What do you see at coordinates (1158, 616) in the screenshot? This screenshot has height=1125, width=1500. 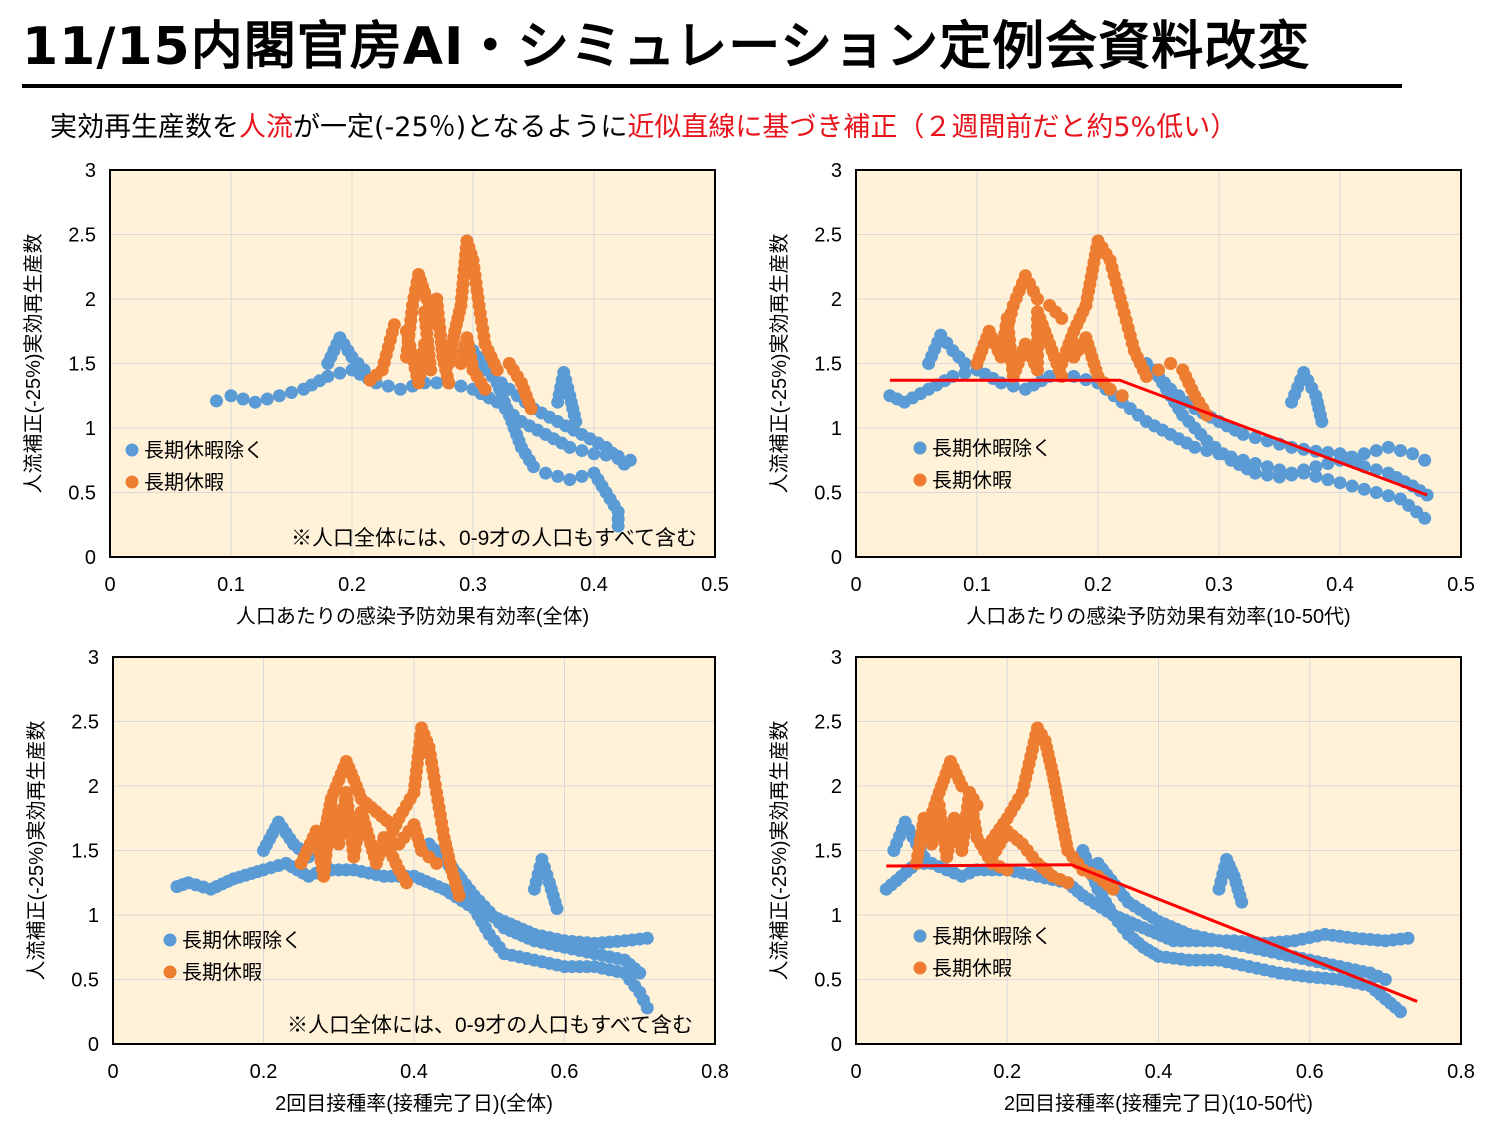 I see `x-axis-label: 人口あたりの感染予防効果有効率(10-50代)` at bounding box center [1158, 616].